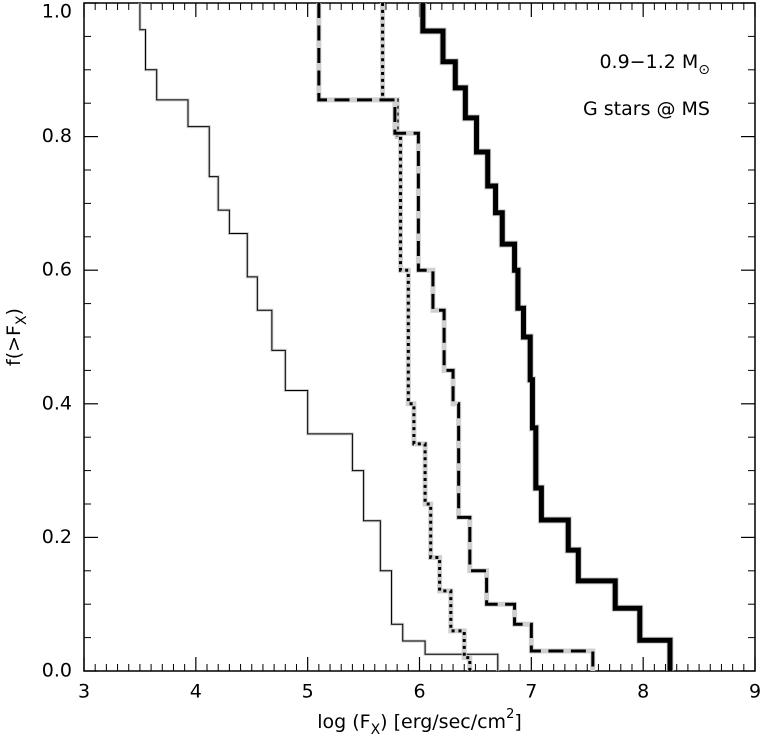 The width and height of the screenshot is (760, 741). What do you see at coordinates (426, 337) in the screenshot?
I see `series-line` at bounding box center [426, 337].